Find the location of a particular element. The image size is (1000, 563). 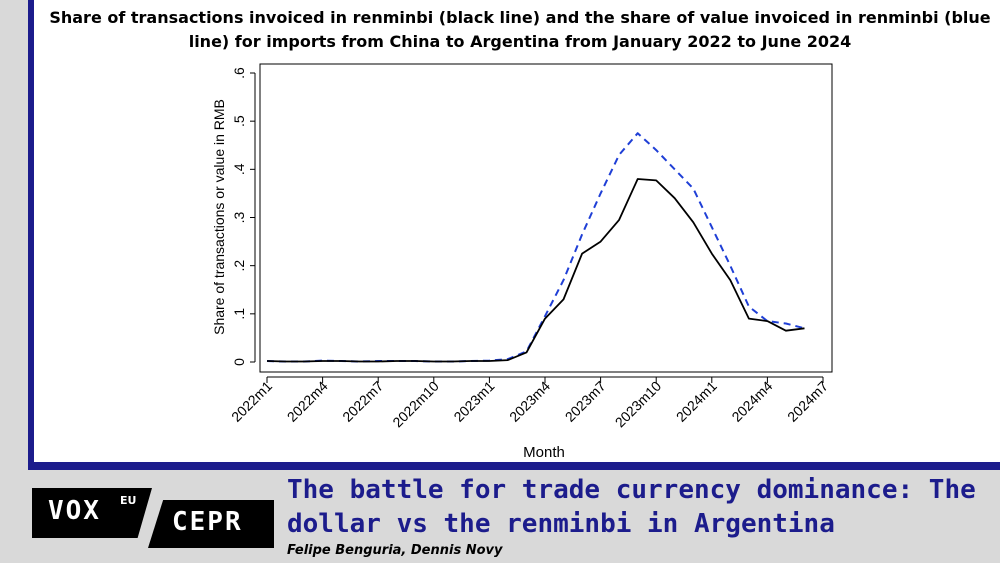

y-tick-label: .6 is located at coordinates (239, 73).